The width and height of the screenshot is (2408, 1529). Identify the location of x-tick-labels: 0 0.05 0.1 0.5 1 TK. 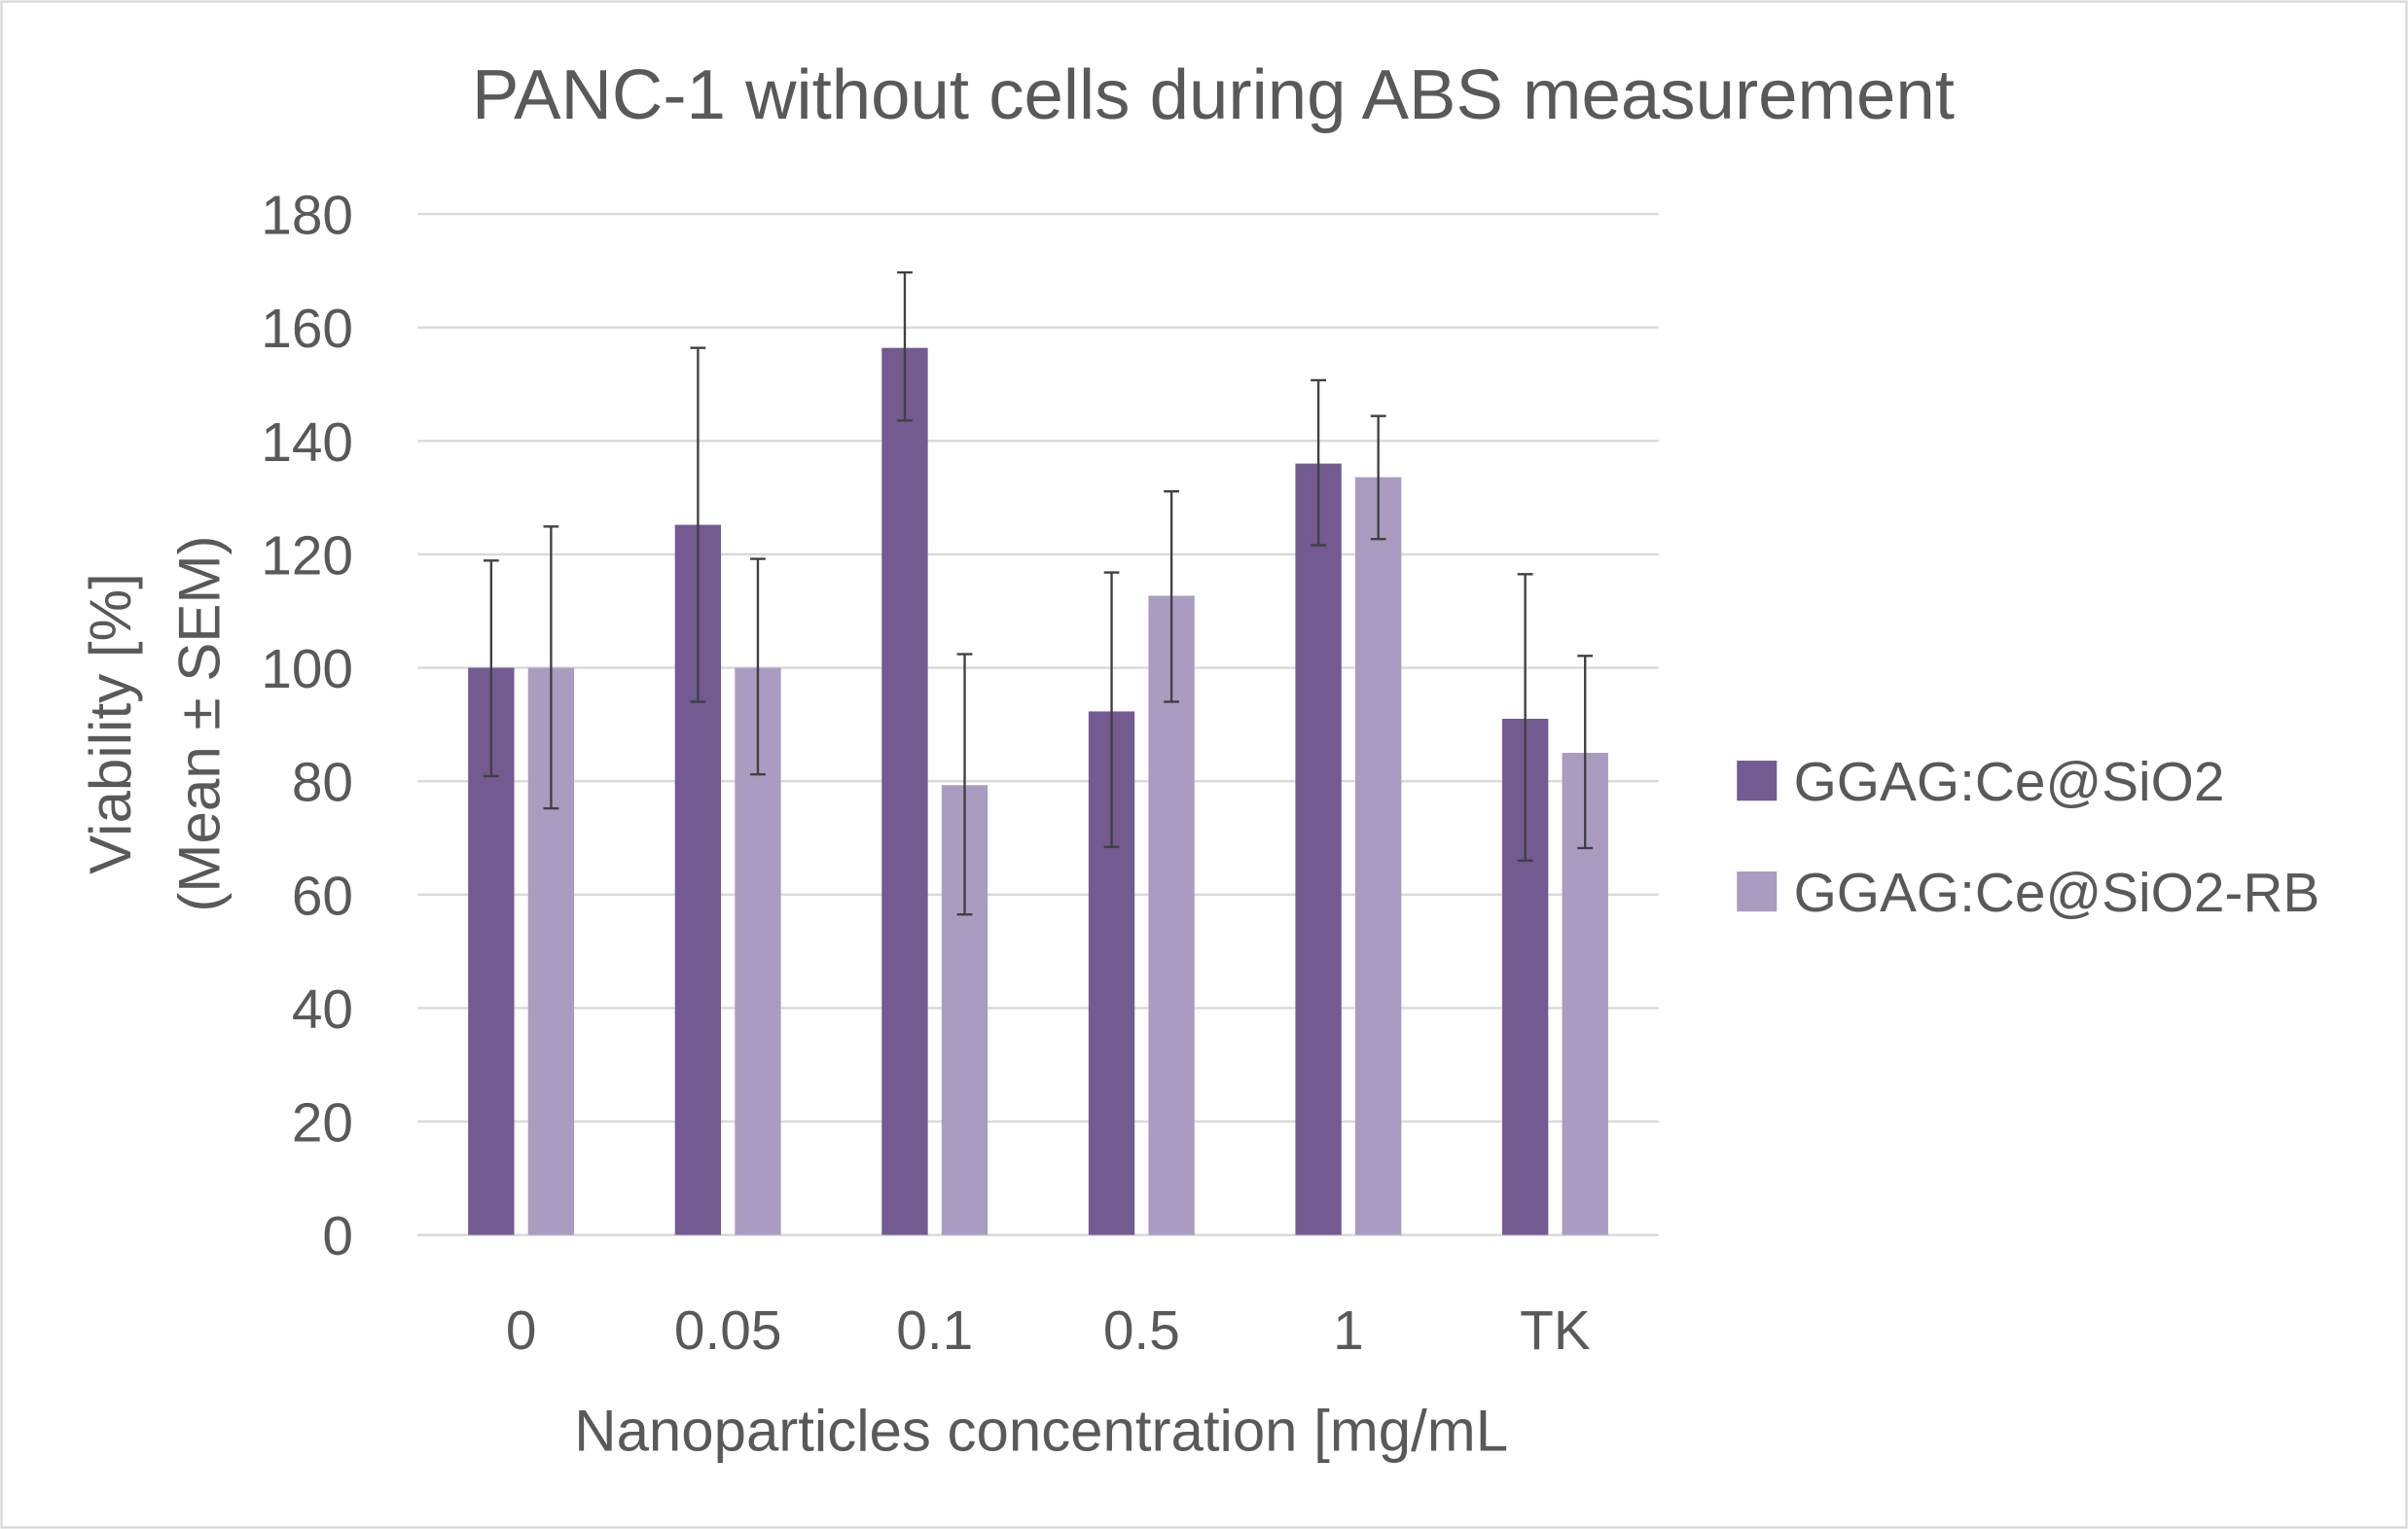
(1048, 1330).